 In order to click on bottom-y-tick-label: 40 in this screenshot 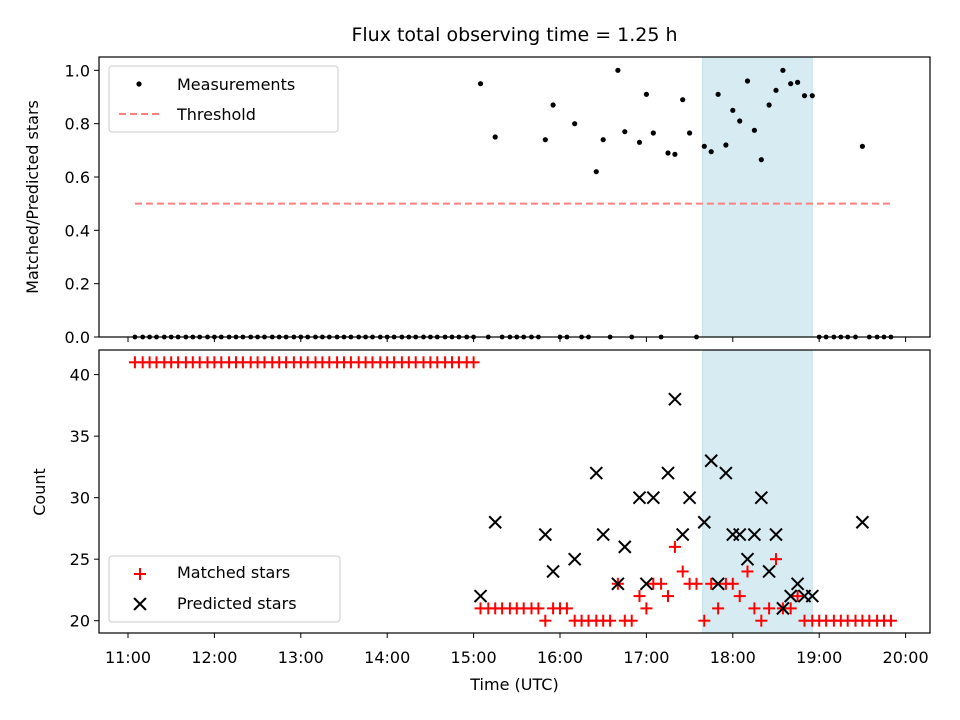, I will do `click(80, 375)`.